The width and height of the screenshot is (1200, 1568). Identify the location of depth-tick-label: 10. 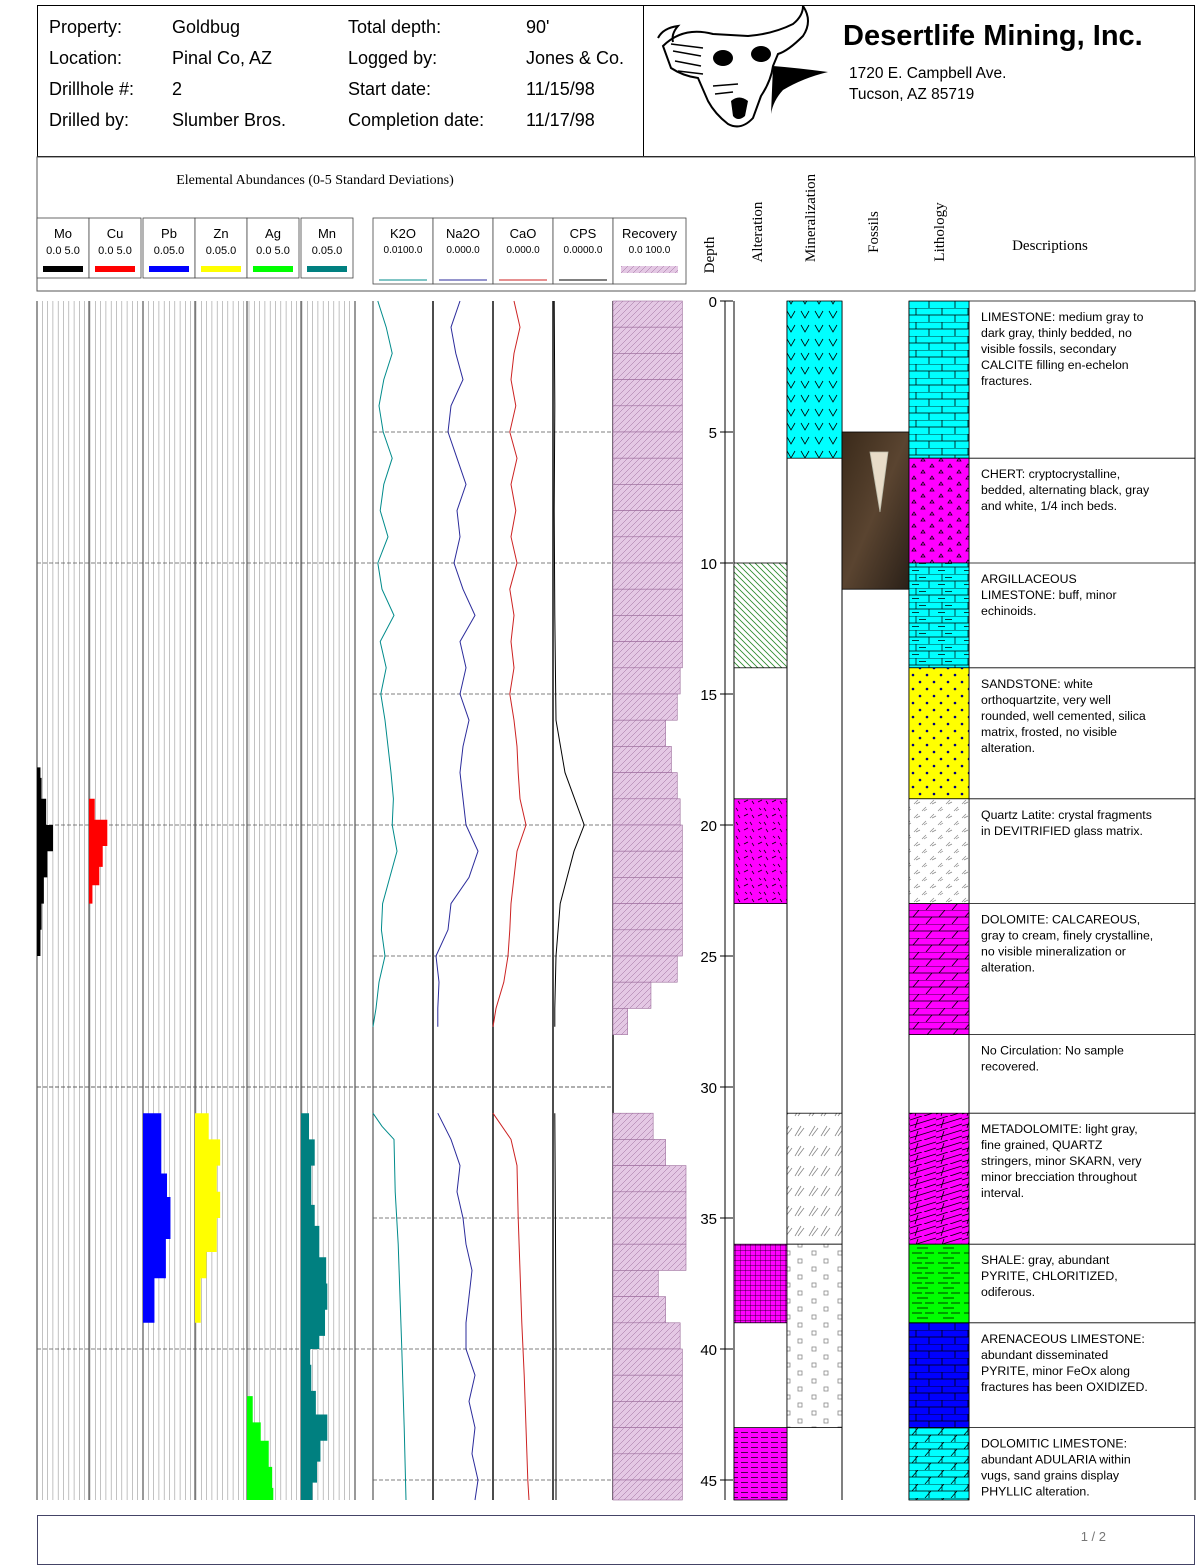
(708, 564).